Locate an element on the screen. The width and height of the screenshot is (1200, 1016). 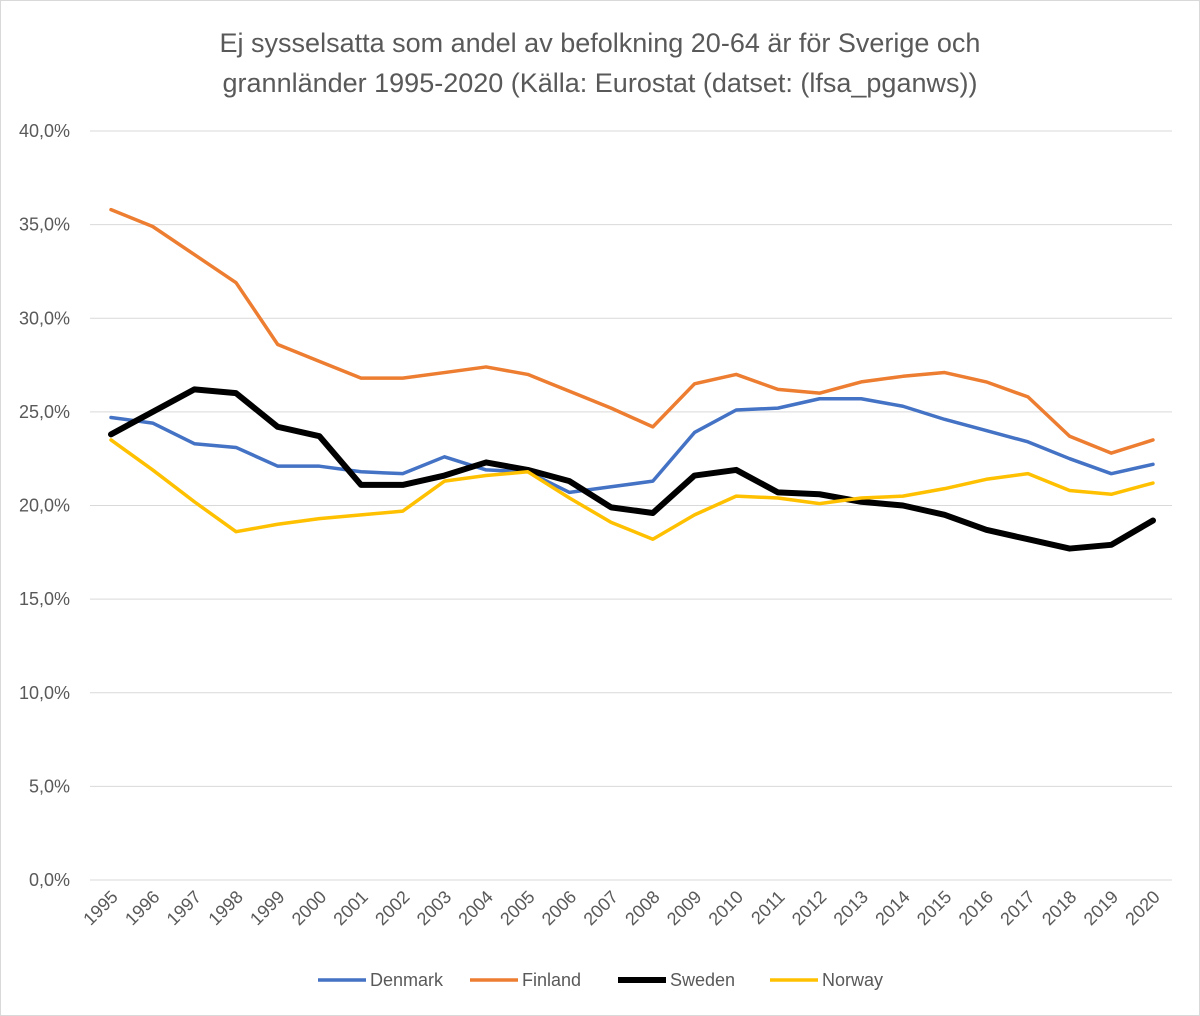
legend-label-sweden: Sweden is located at coordinates (702, 980).